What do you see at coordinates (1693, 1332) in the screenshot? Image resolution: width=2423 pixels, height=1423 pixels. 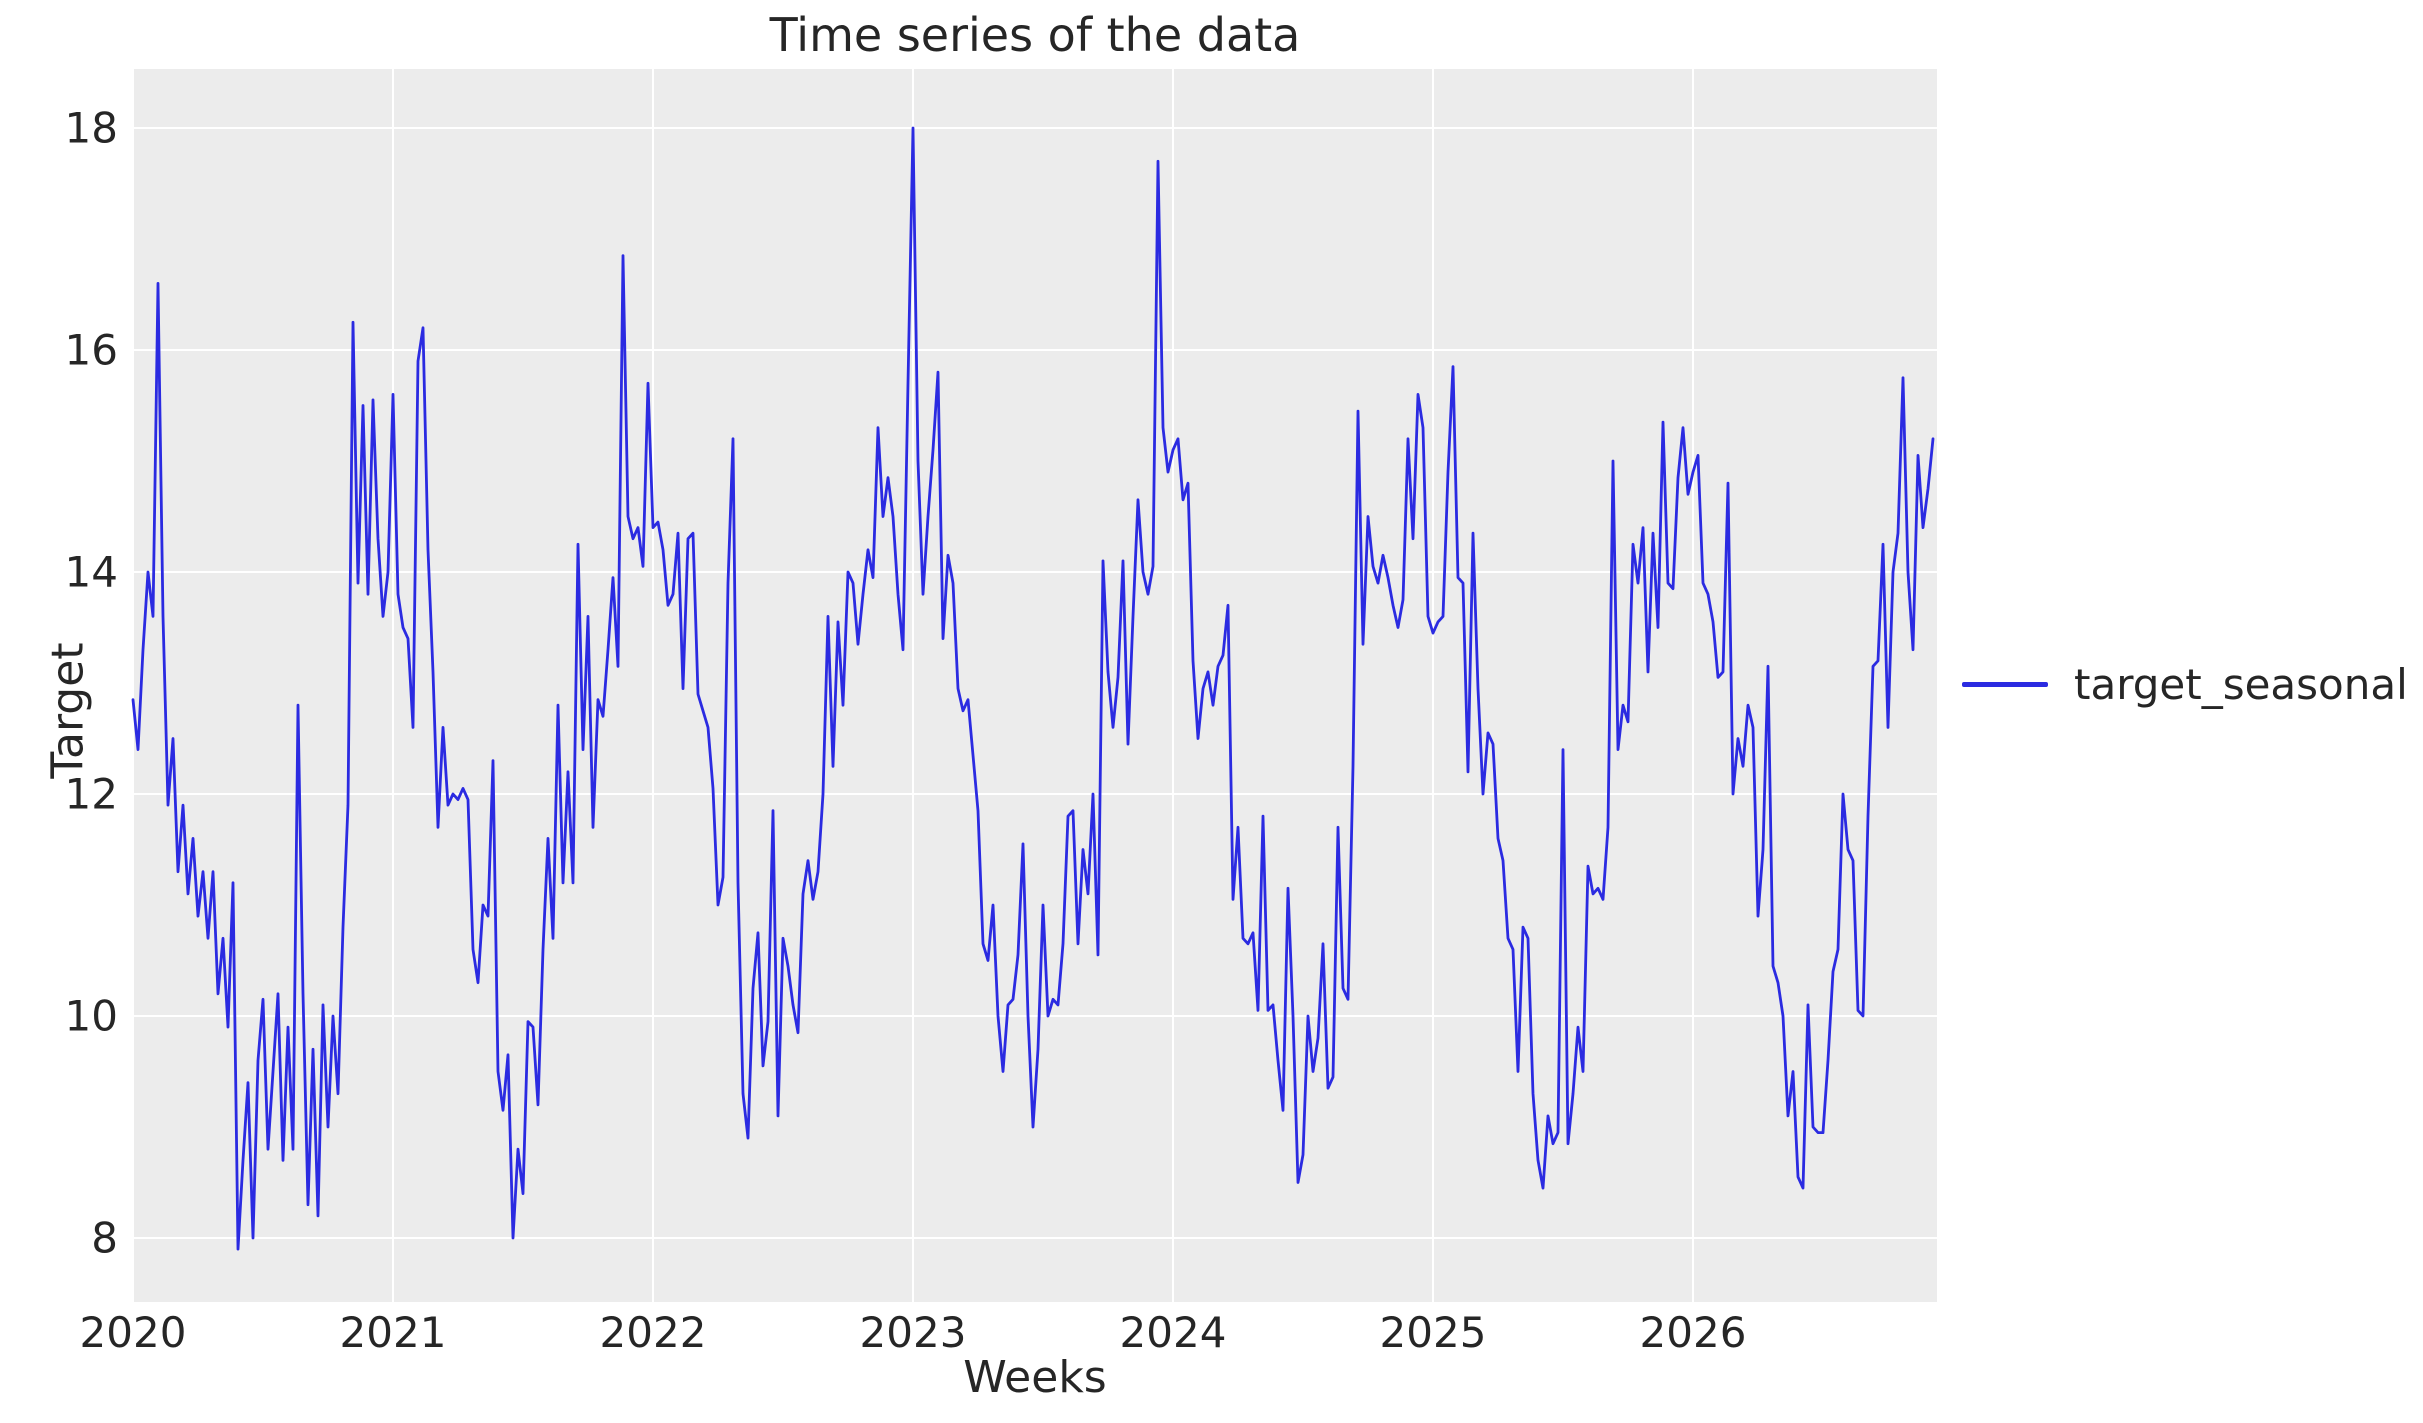 I see `x-tick-2026: 2026` at bounding box center [1693, 1332].